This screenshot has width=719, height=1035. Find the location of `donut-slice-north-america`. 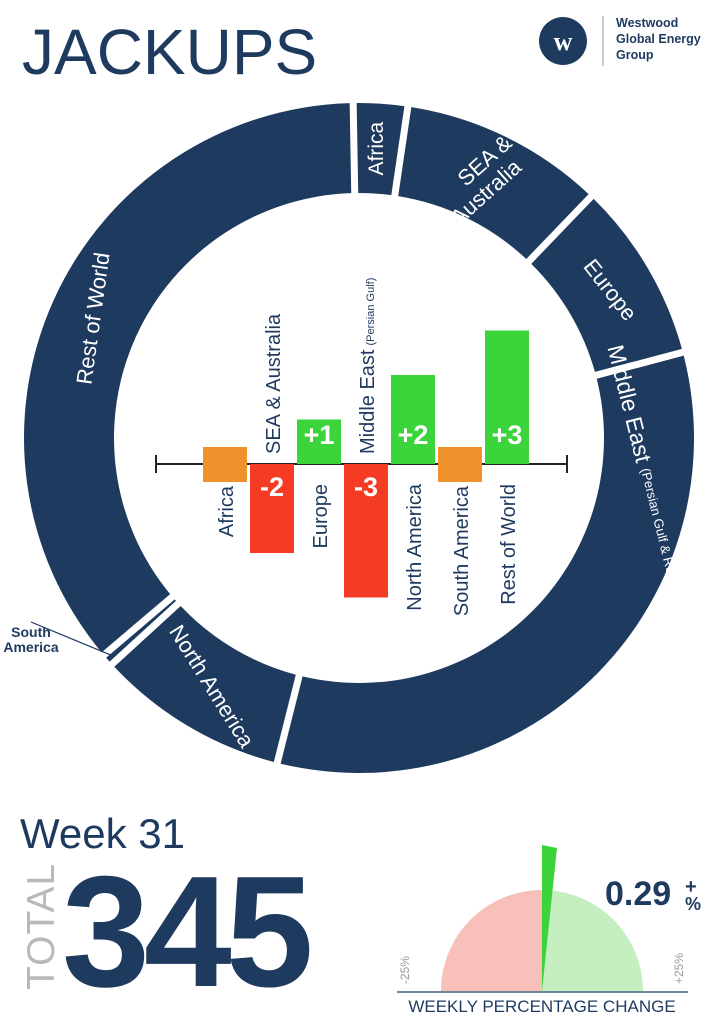

donut-slice-north-america is located at coordinates (205, 684).